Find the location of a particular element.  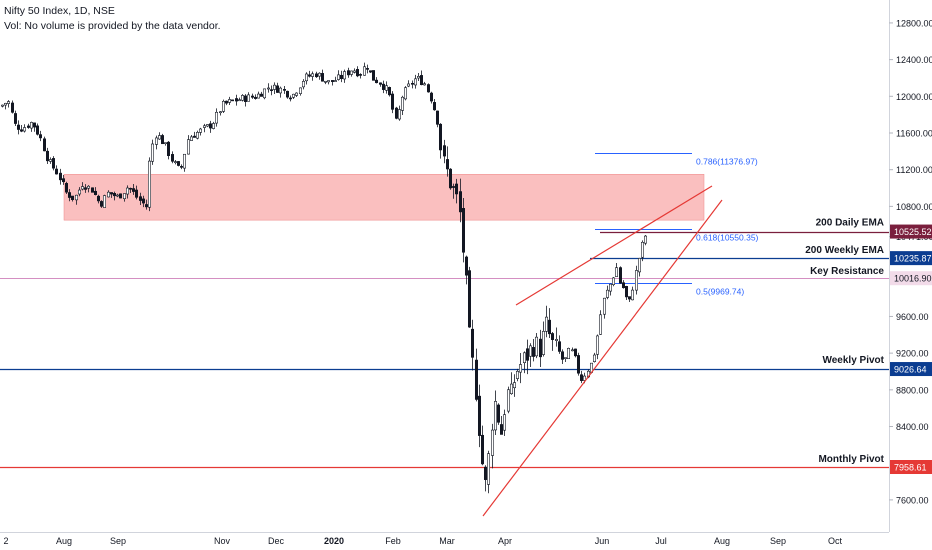

y-tick-label-4: 11200.00 is located at coordinates (914, 170).